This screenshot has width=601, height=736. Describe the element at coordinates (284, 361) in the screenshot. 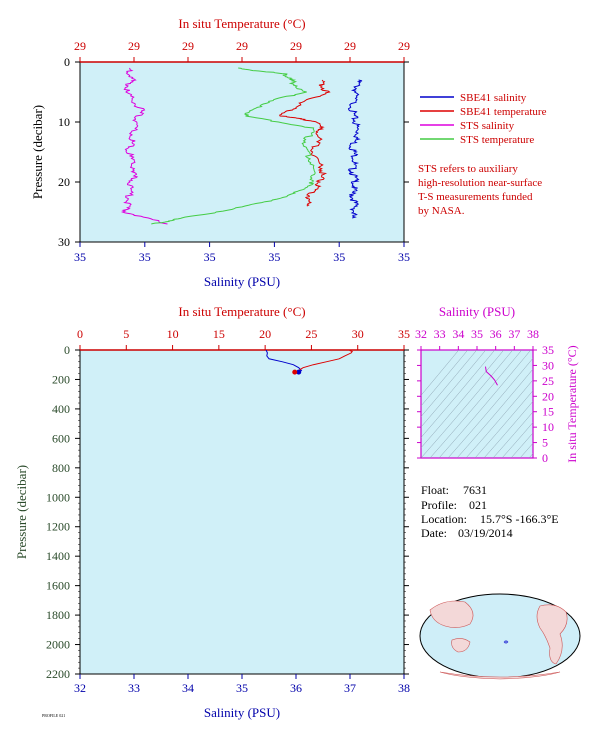

I see `lower-salinity-line` at that location.